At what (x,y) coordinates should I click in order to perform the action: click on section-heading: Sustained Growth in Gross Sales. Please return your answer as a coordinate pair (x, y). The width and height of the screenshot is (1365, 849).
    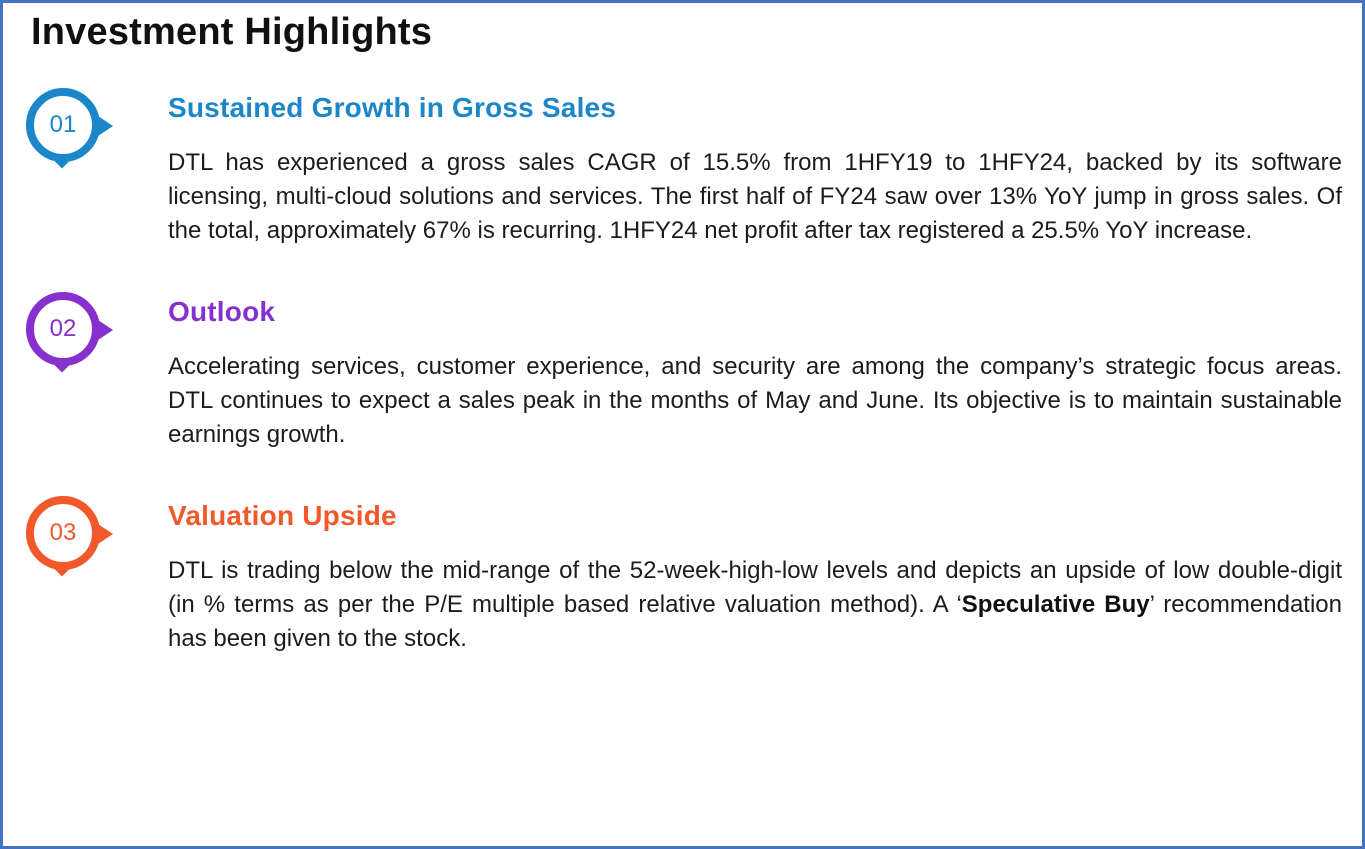
    Looking at the image, I should click on (392, 107).